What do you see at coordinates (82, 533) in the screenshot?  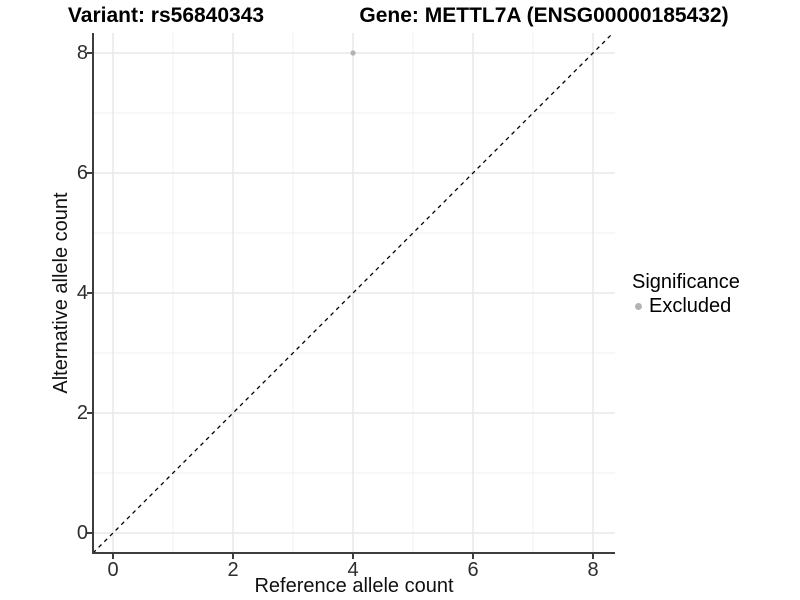 I see `y-tick-label: 0` at bounding box center [82, 533].